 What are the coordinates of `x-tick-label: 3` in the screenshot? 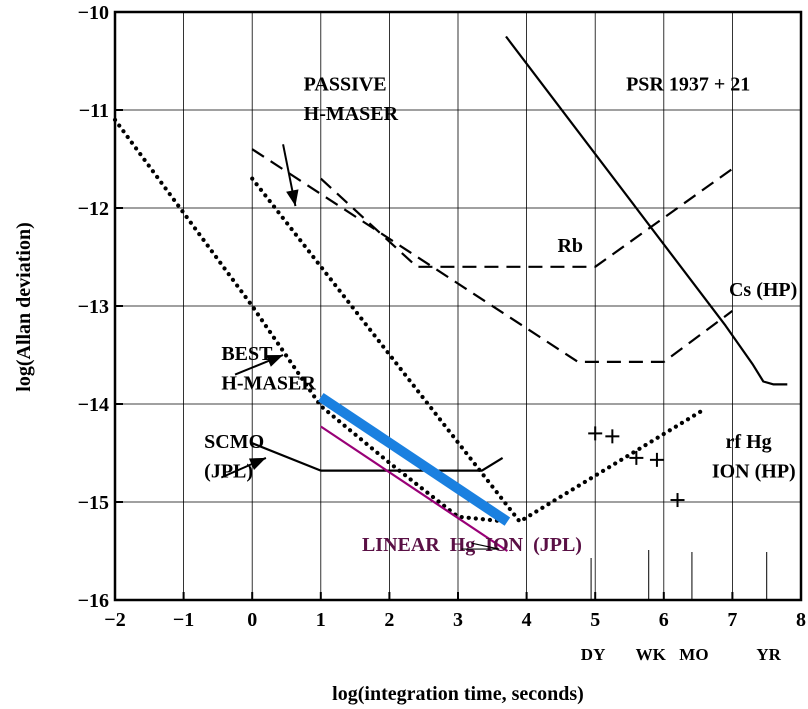 It's located at (458, 620).